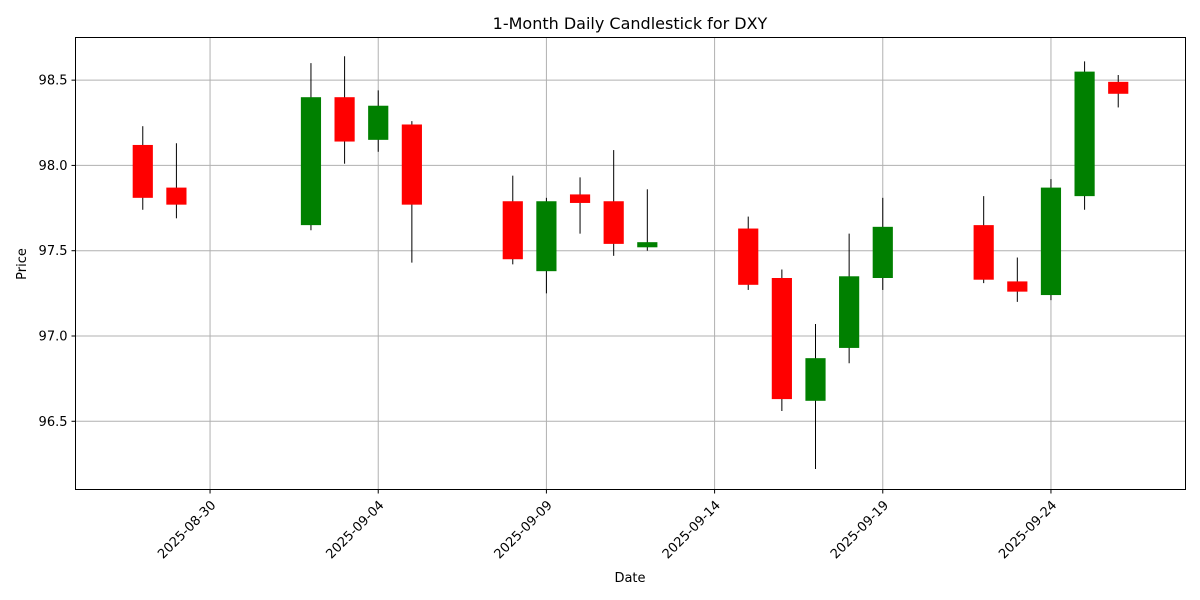  Describe the element at coordinates (53, 81) in the screenshot. I see `y-tick-label: 98.5` at that location.